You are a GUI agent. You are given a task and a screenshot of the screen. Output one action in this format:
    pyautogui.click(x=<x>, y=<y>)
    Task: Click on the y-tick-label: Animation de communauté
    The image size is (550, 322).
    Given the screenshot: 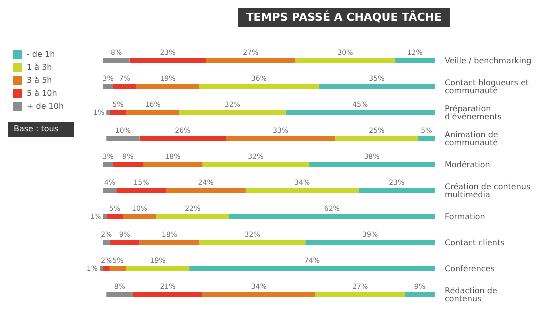 What is the action you would take?
    pyautogui.click(x=473, y=139)
    